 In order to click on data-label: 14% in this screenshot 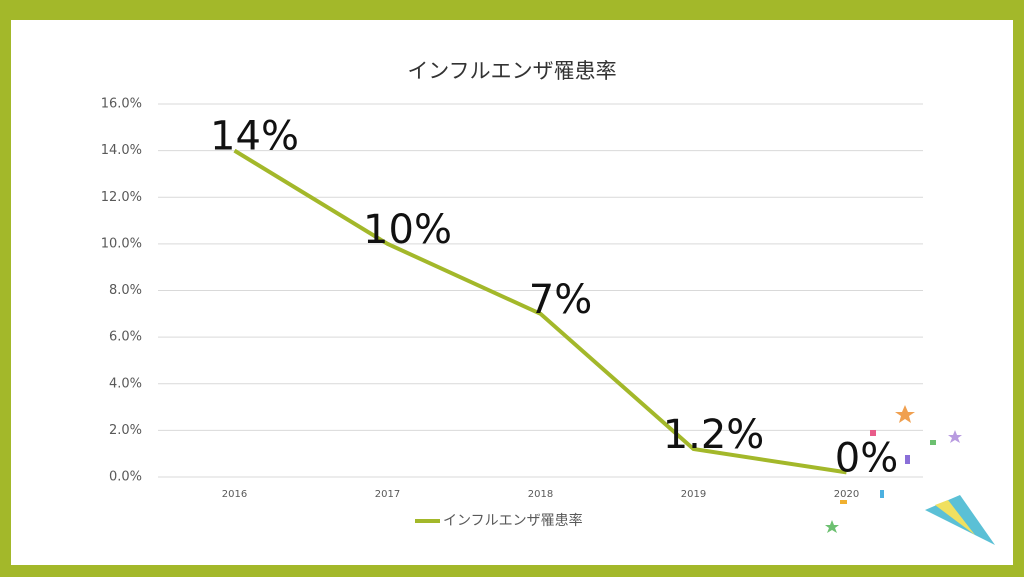, I will do `click(254, 137)`.